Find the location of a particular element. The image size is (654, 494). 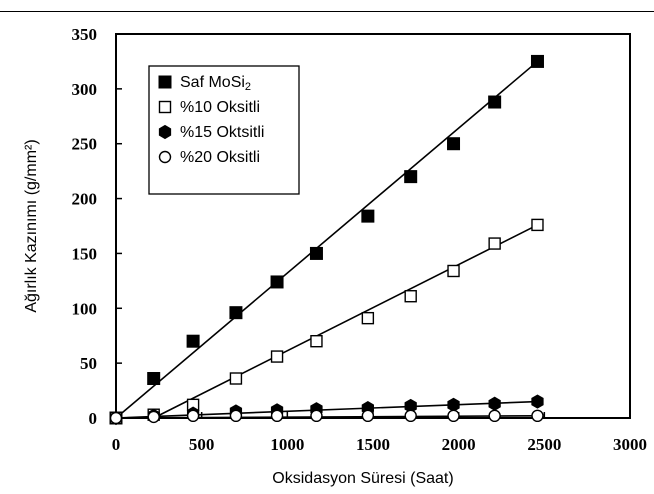

legend-label-3: %15 Oktsitli is located at coordinates (222, 132).